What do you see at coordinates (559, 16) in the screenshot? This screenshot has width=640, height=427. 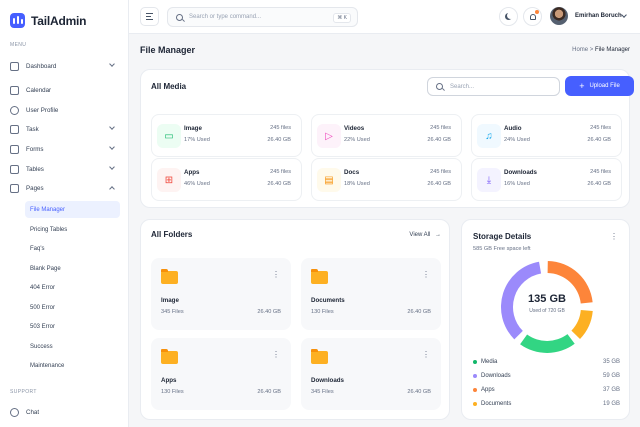 I see `avatar` at bounding box center [559, 16].